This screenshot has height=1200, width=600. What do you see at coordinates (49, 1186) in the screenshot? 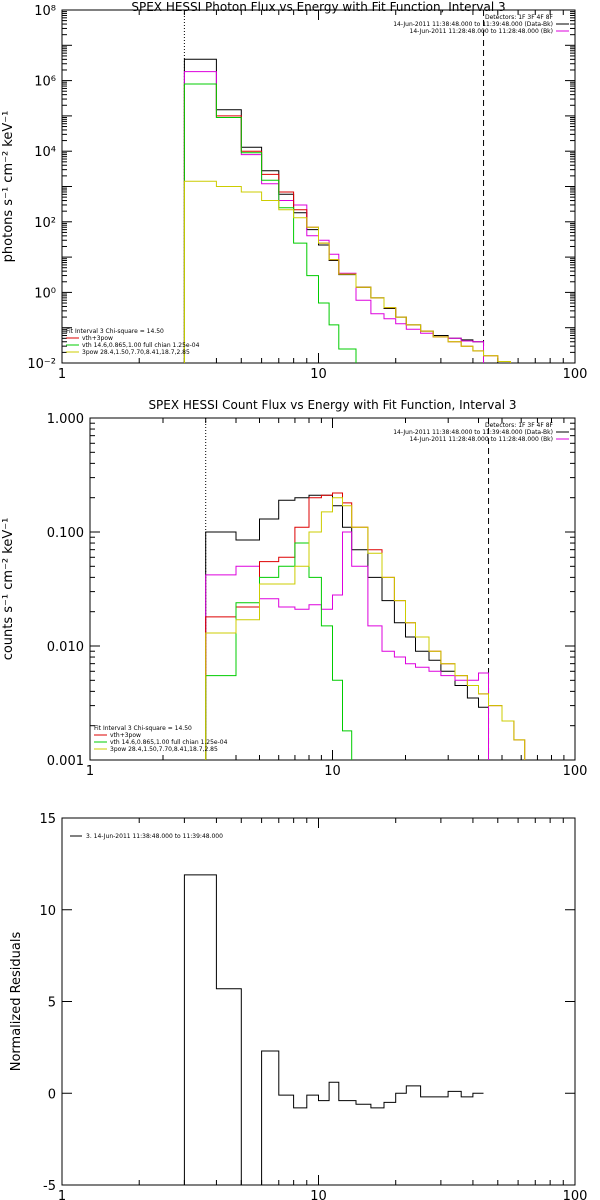
I see `y-tick-label: -5` at bounding box center [49, 1186].